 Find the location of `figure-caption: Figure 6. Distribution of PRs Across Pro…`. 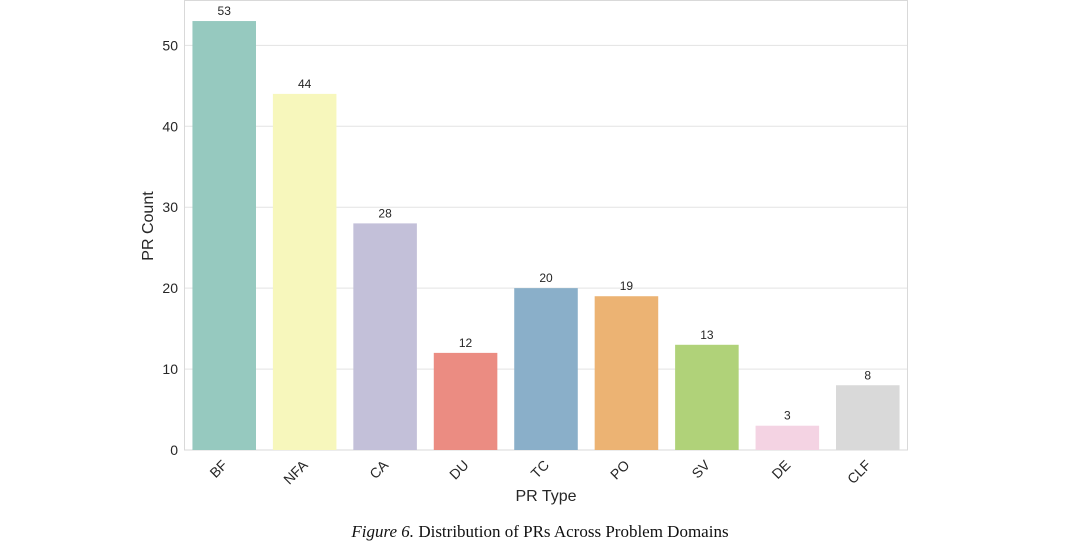

figure-caption: Figure 6. Distribution of PRs Across Pro… is located at coordinates (540, 532).